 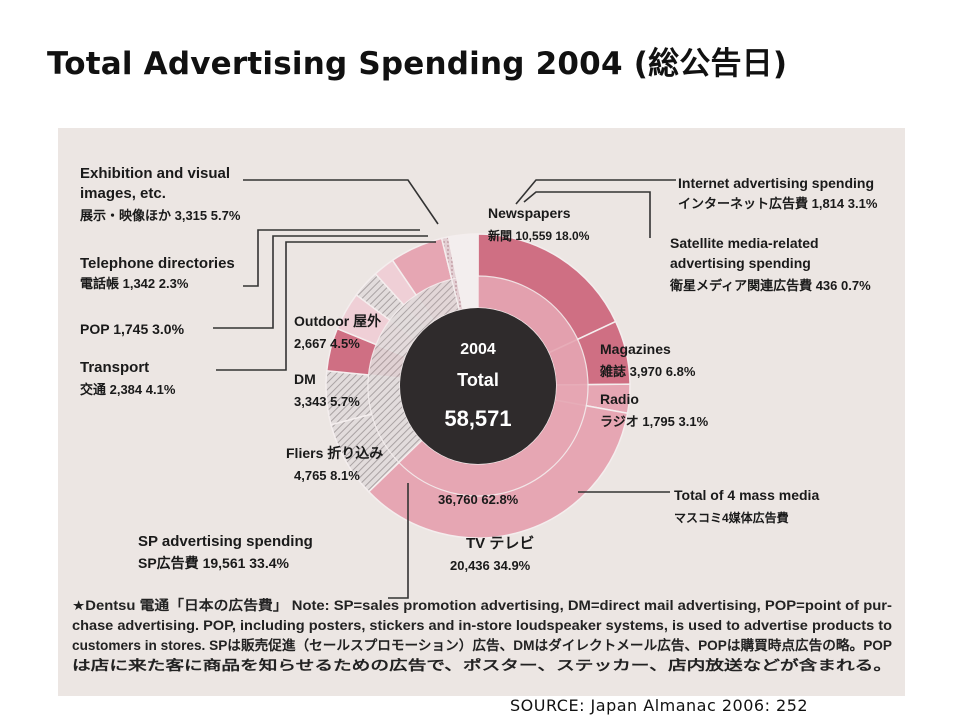 What do you see at coordinates (417, 64) in the screenshot?
I see `slide-title: Total Advertising Spending 2004 (総公告日)` at bounding box center [417, 64].